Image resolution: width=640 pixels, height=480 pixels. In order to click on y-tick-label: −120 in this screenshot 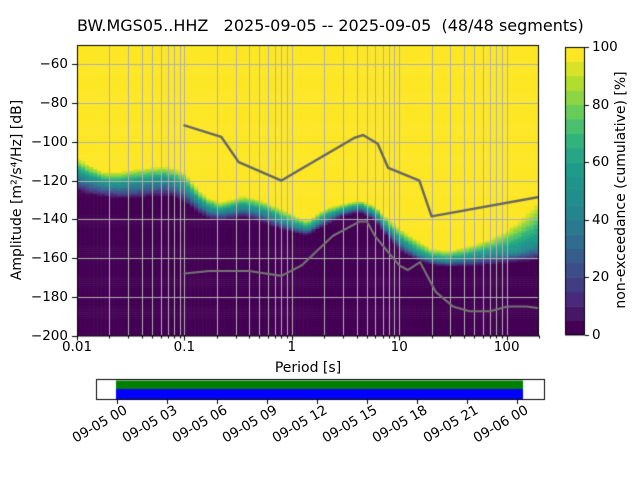, I will do `click(49, 180)`.